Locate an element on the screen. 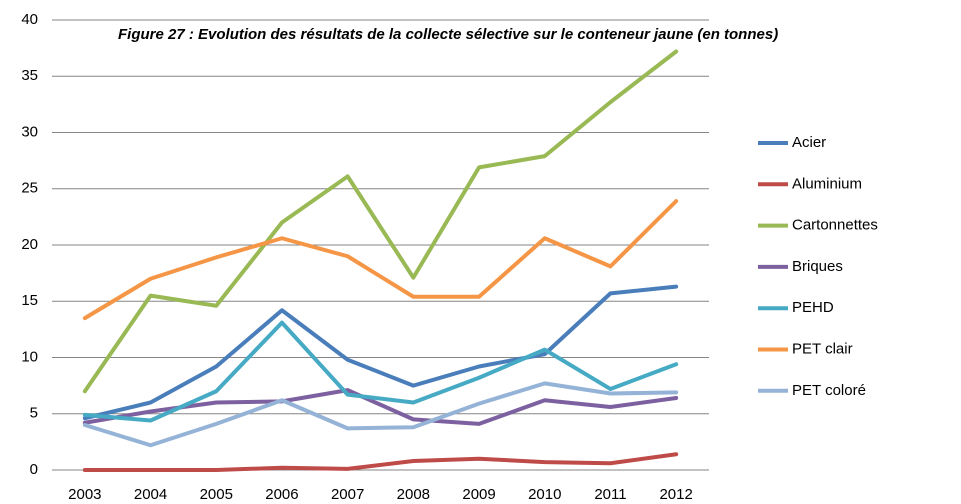  x-tick-label: 2008 is located at coordinates (413, 494).